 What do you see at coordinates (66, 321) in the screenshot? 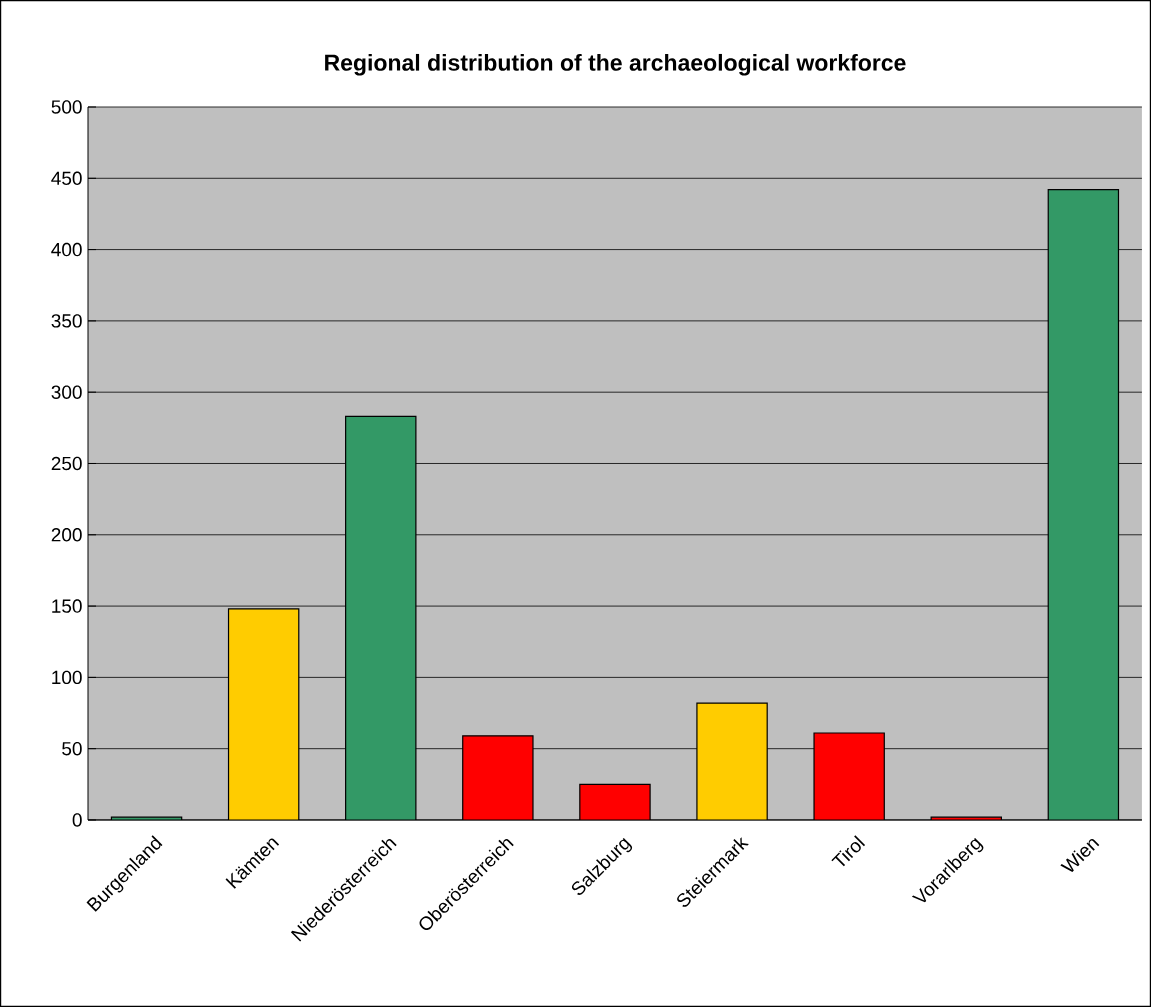
I see `y-tick-label: 350` at bounding box center [66, 321].